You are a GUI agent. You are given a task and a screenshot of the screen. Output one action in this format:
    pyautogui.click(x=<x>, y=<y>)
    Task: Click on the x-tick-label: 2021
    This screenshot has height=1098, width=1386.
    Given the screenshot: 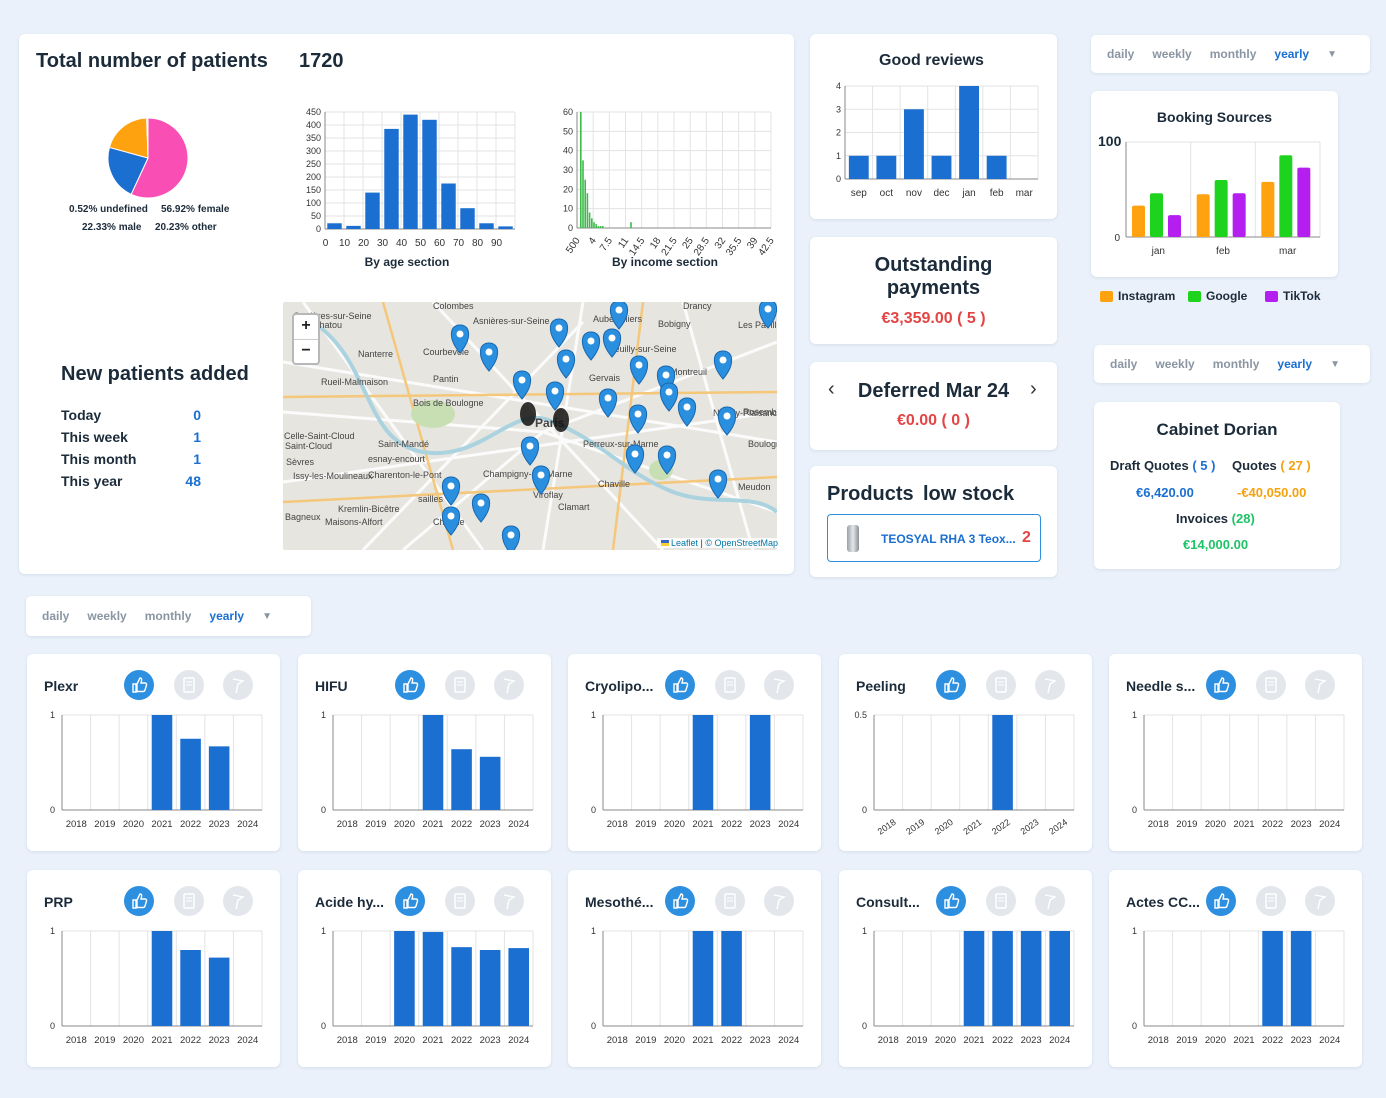 What is the action you would take?
    pyautogui.click(x=972, y=827)
    